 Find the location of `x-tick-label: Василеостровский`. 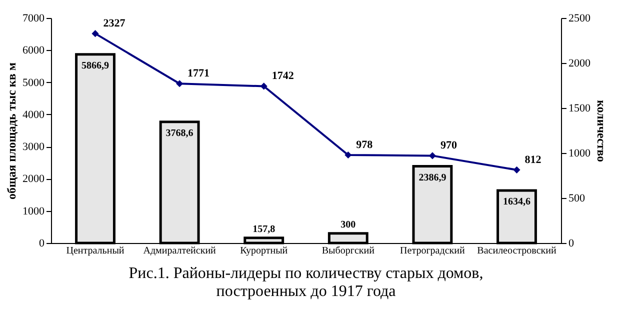

x-tick-label: Василеостровский is located at coordinates (517, 251).